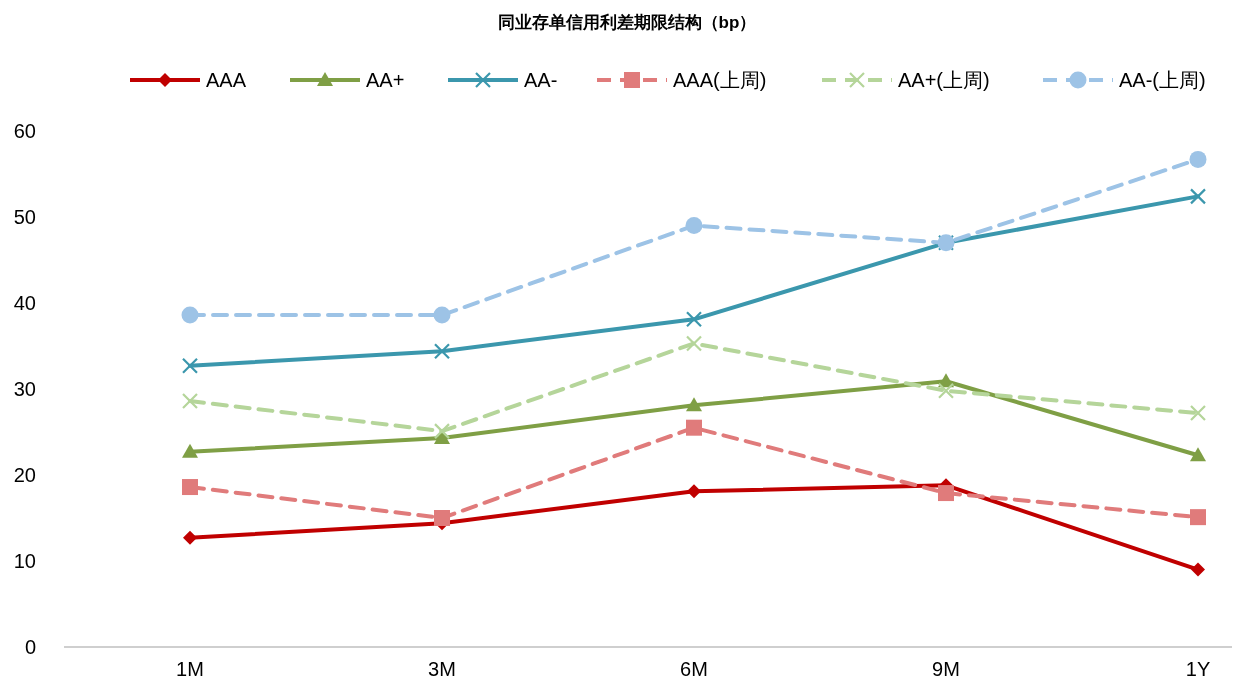  I want to click on y-tick-label: 30, so click(24, 389).